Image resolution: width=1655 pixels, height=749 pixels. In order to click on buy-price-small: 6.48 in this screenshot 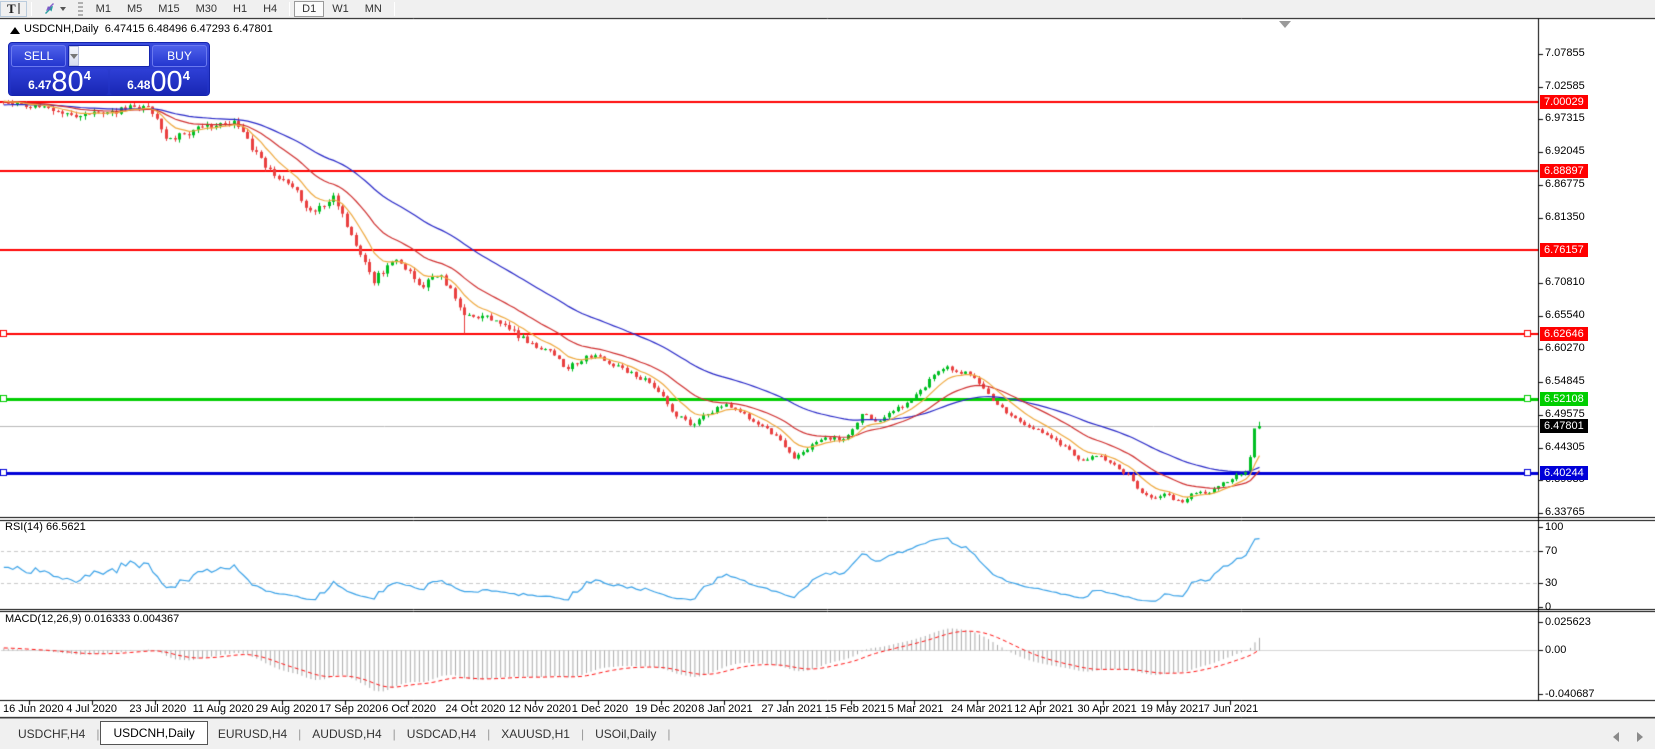, I will do `click(139, 85)`.